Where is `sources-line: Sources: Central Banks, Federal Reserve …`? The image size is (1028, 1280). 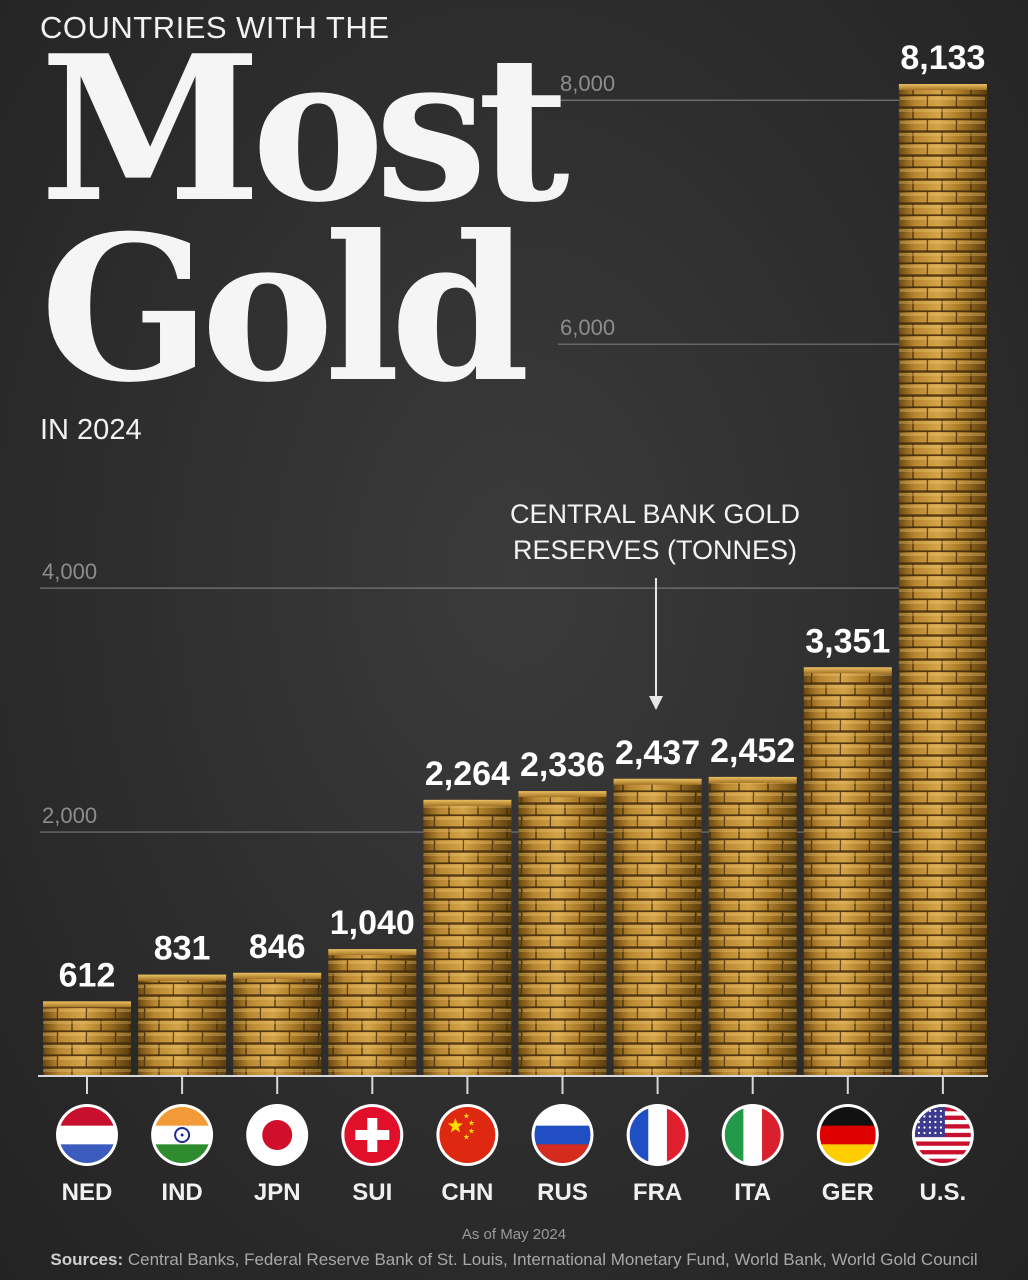 sources-line: Sources: Central Banks, Federal Reserve … is located at coordinates (514, 1260).